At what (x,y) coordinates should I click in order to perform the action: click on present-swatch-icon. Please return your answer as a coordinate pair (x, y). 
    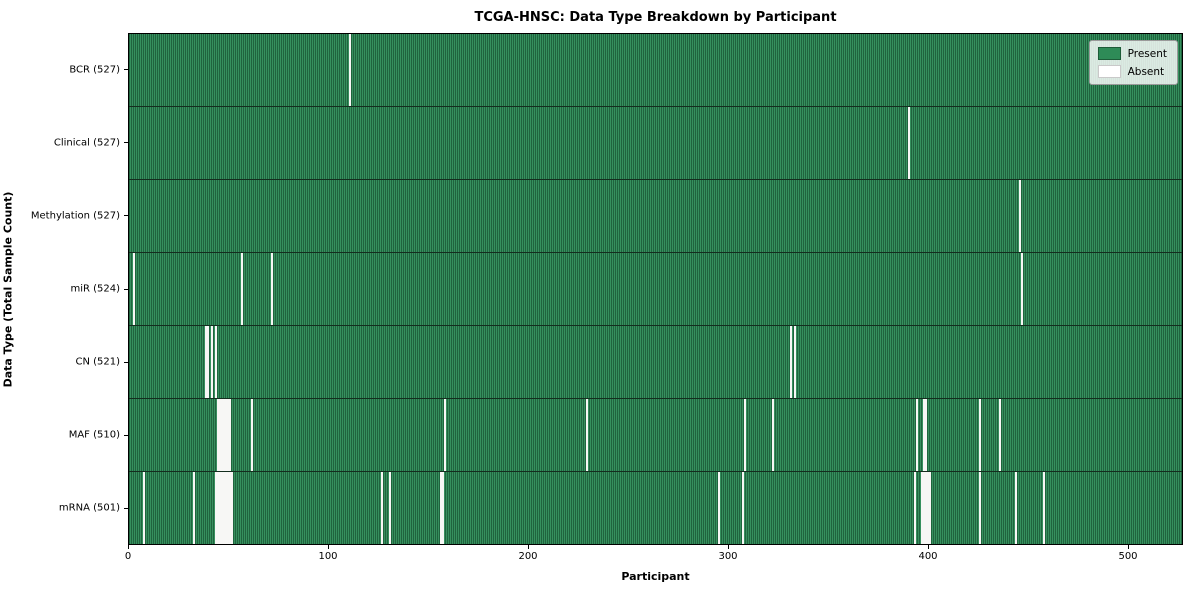
    Looking at the image, I should click on (1109, 53).